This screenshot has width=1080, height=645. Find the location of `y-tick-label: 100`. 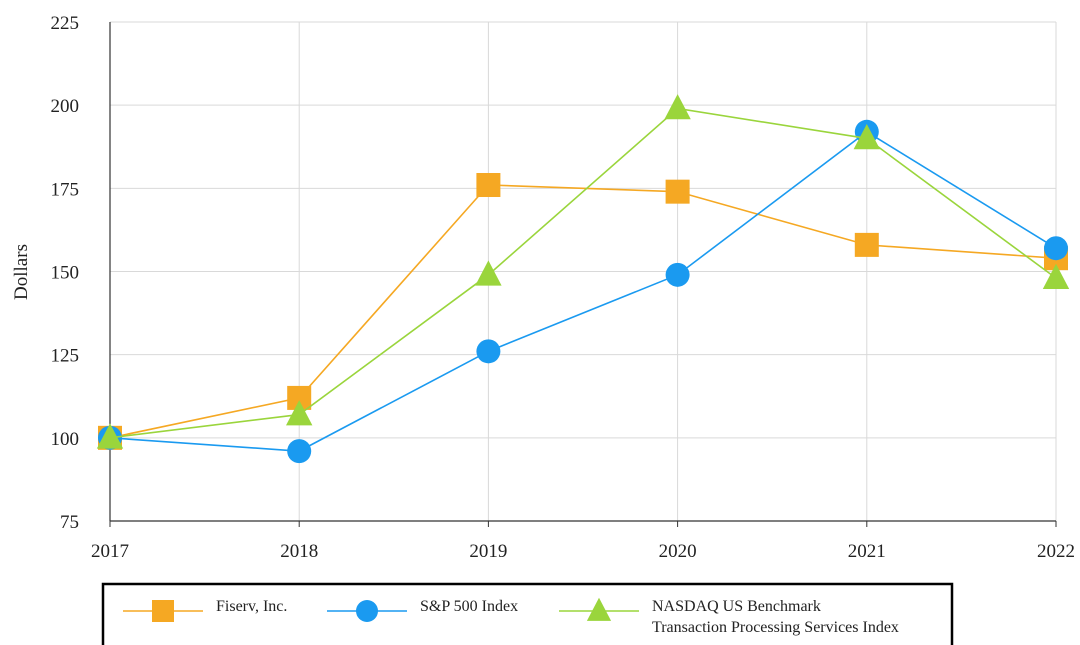

y-tick-label: 100 is located at coordinates (65, 439).